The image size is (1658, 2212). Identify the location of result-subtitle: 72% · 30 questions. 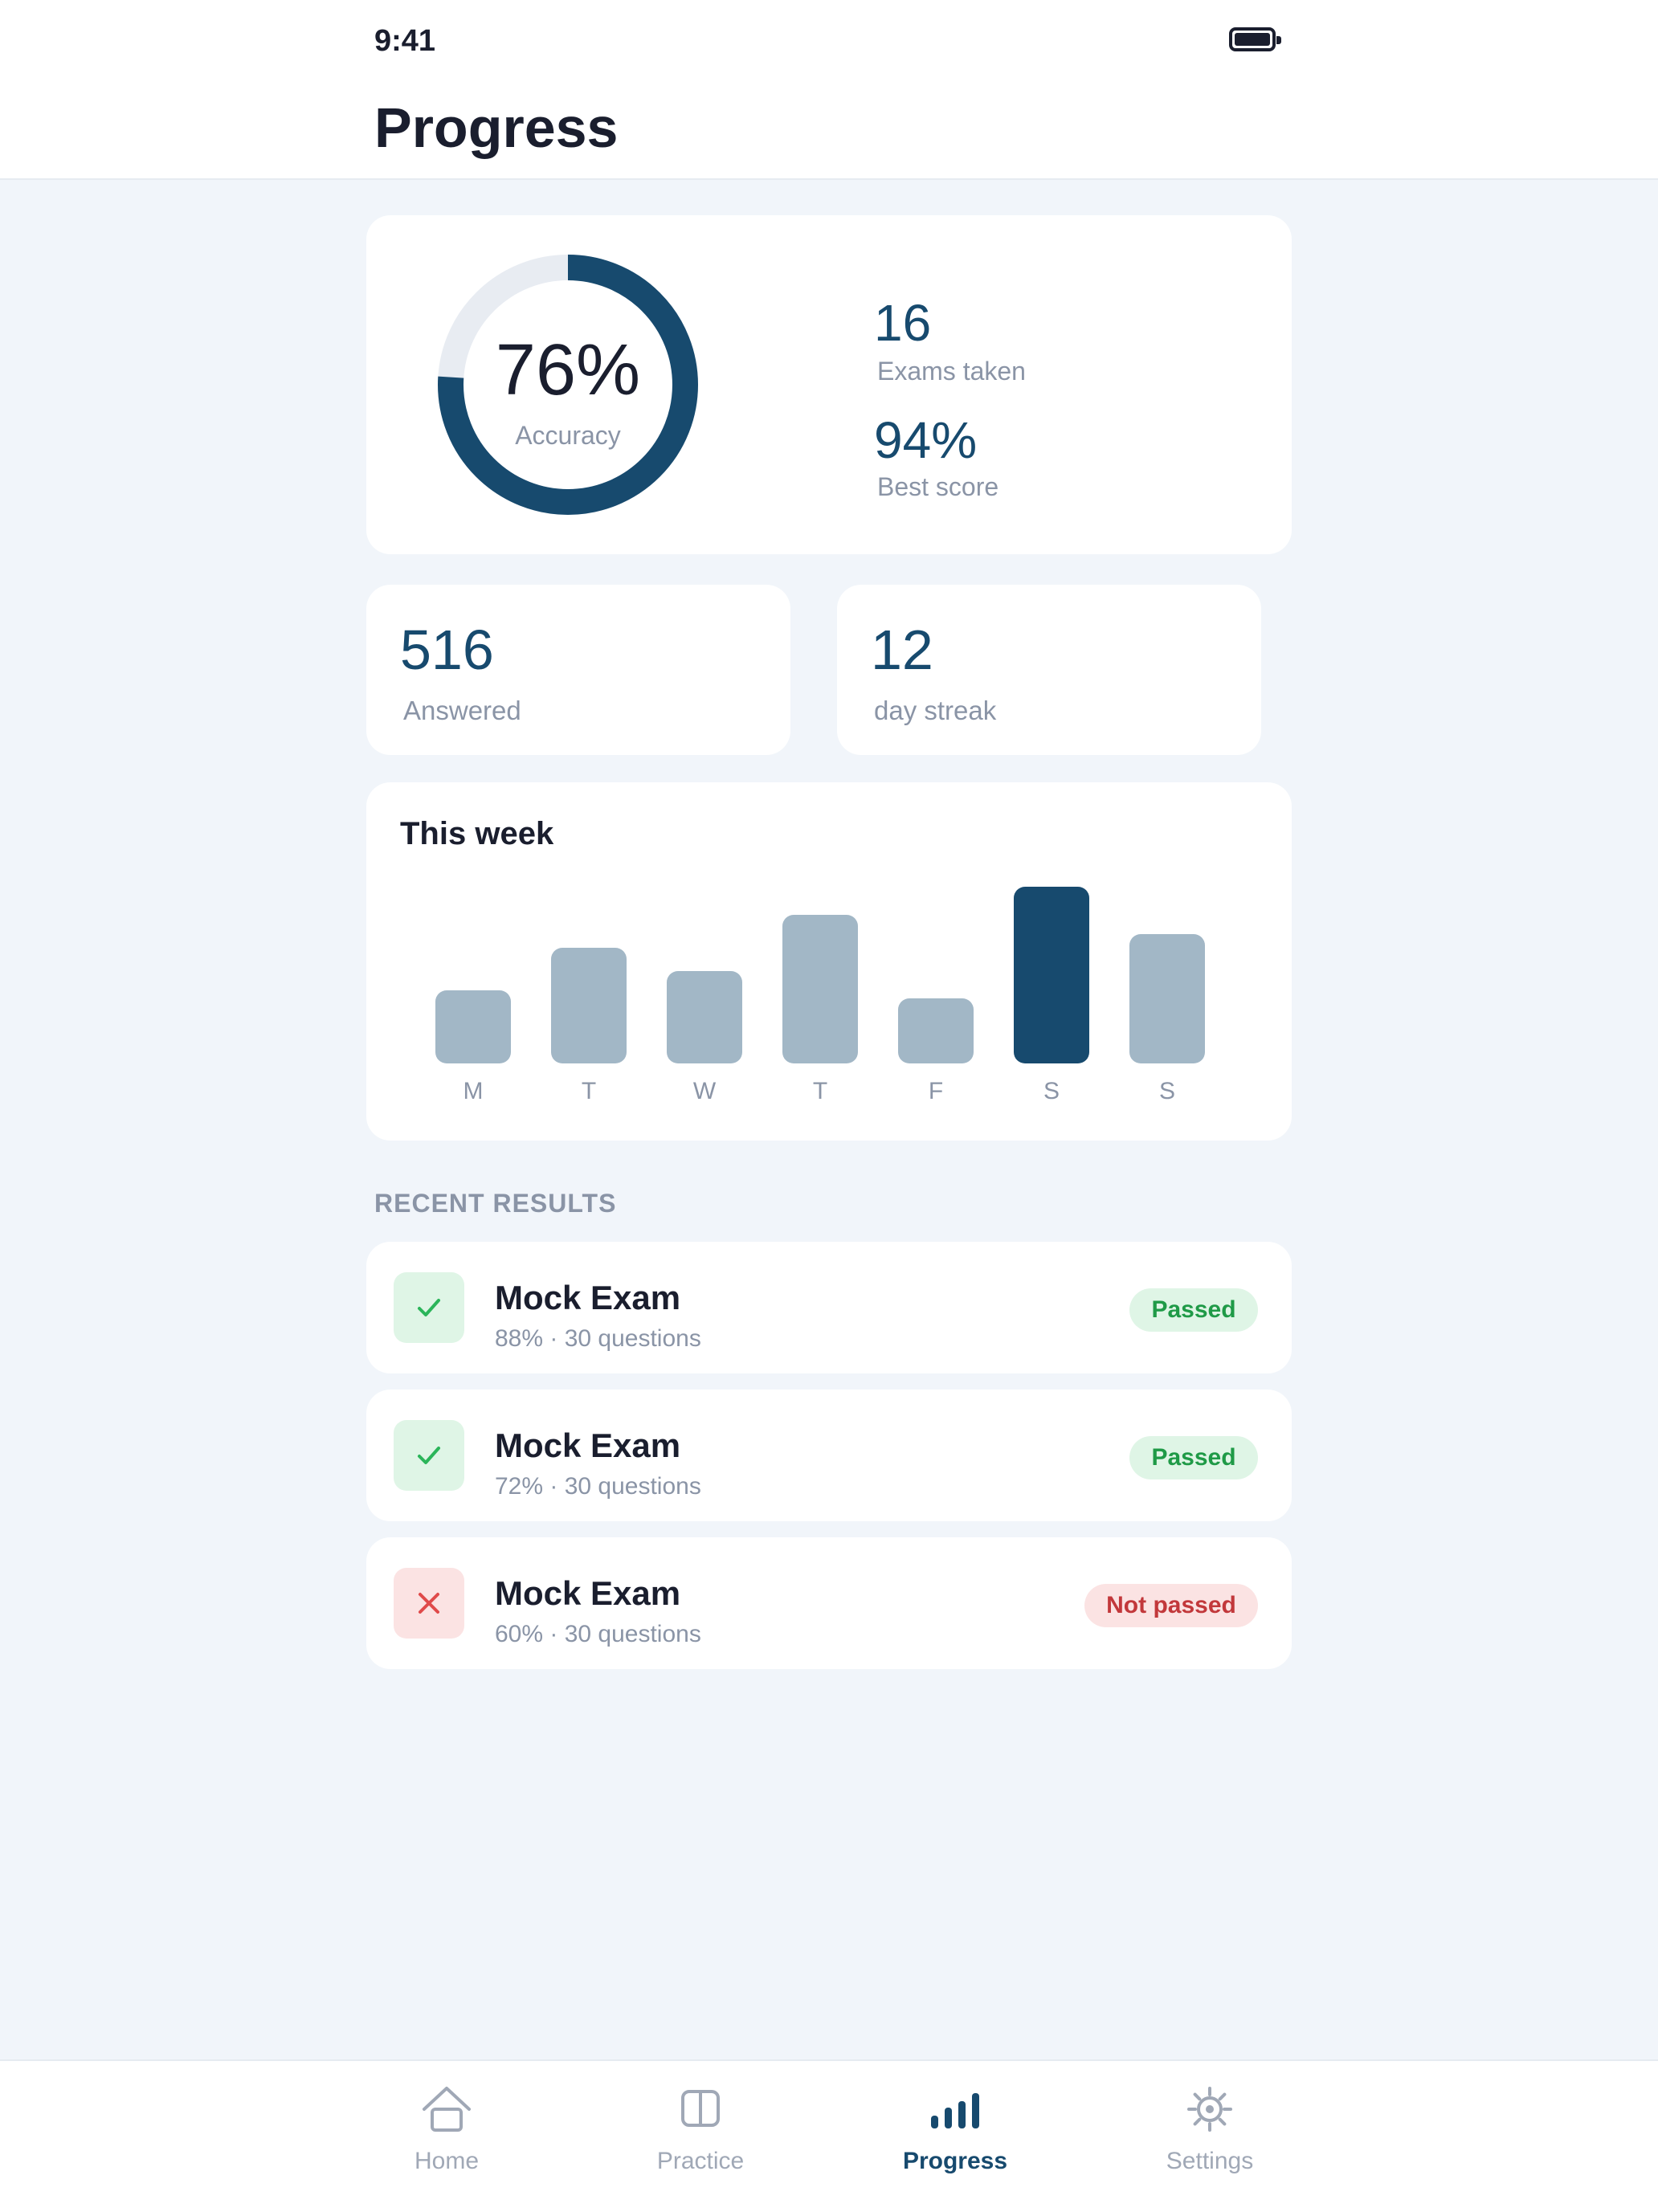
(598, 1486).